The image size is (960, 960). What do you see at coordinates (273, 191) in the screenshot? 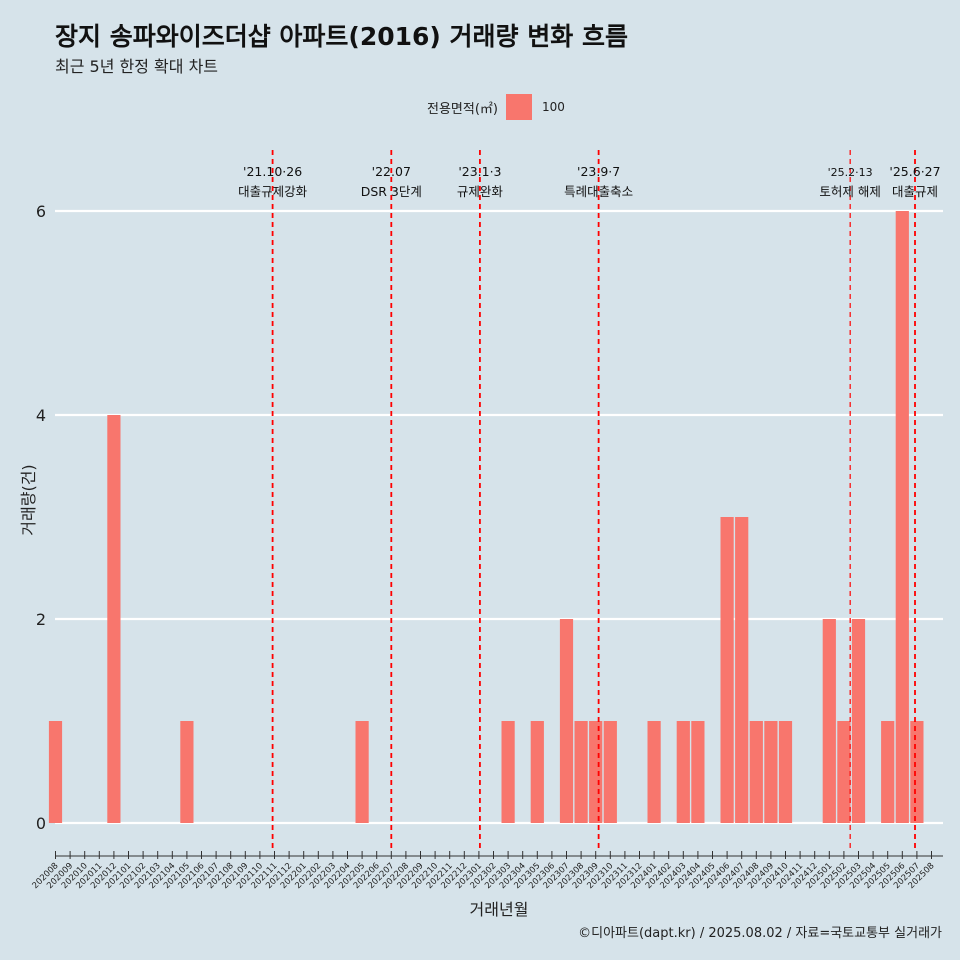
I see `event-name-label: 대출규제강화` at bounding box center [273, 191].